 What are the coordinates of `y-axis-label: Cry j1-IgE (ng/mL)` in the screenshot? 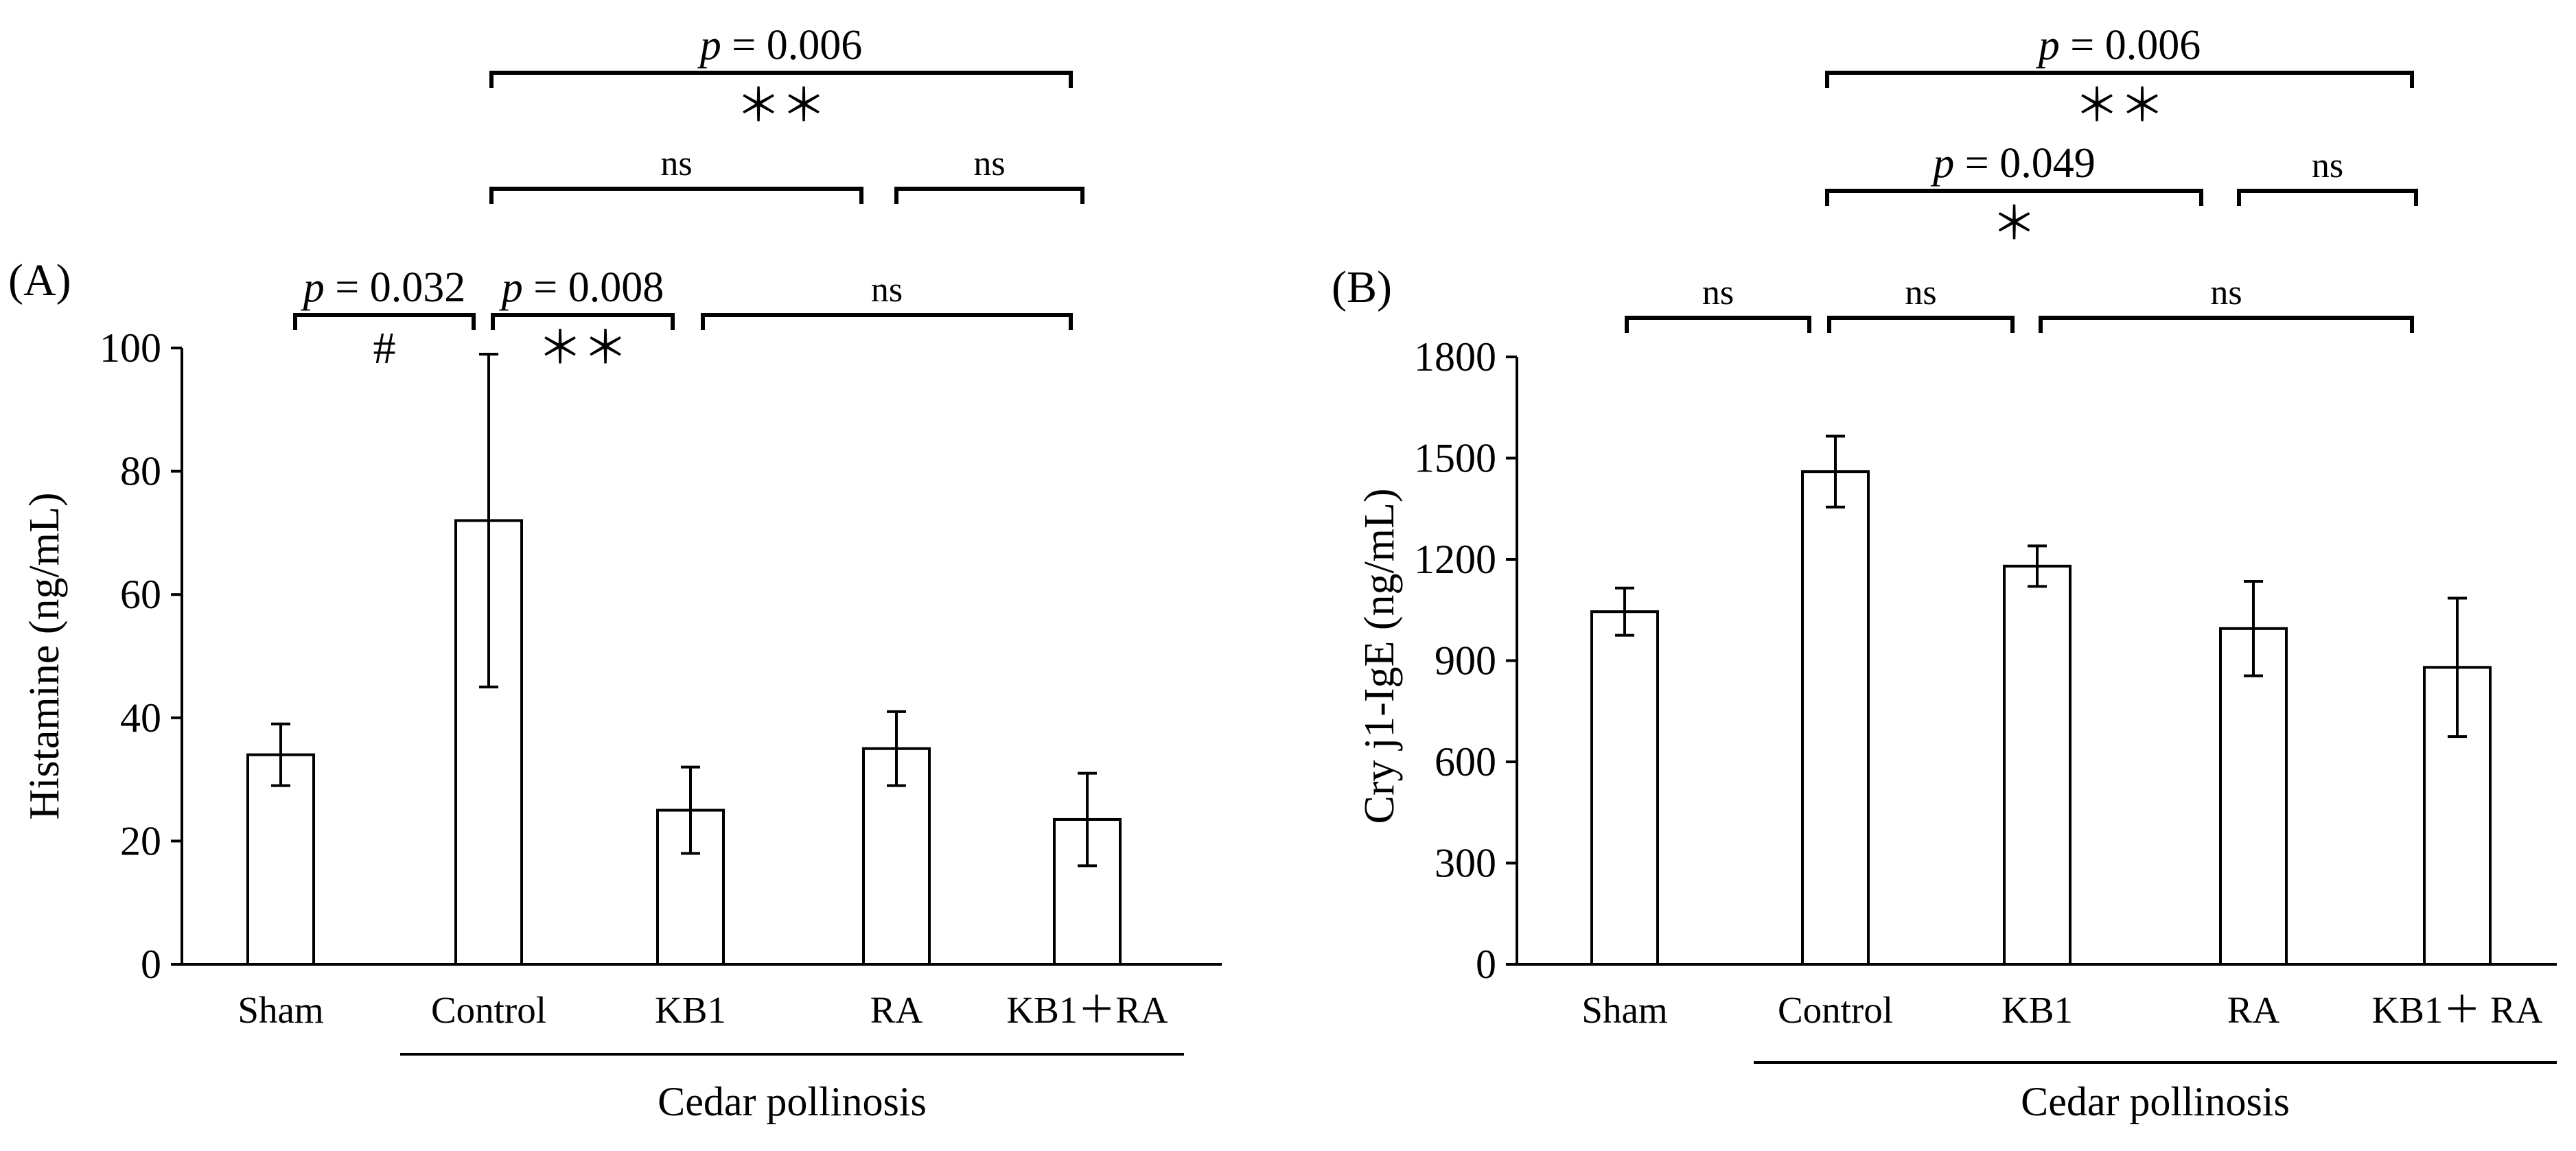 It's located at (1379, 656).